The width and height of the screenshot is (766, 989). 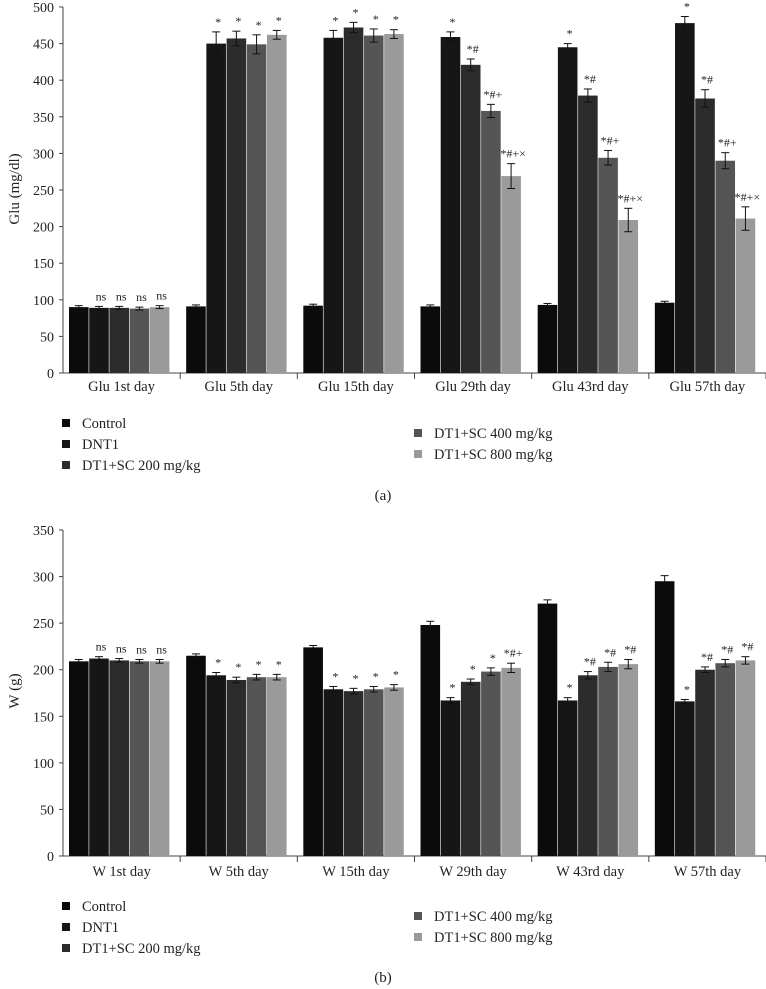 I want to click on y-tick-label: 400, so click(x=43, y=81).